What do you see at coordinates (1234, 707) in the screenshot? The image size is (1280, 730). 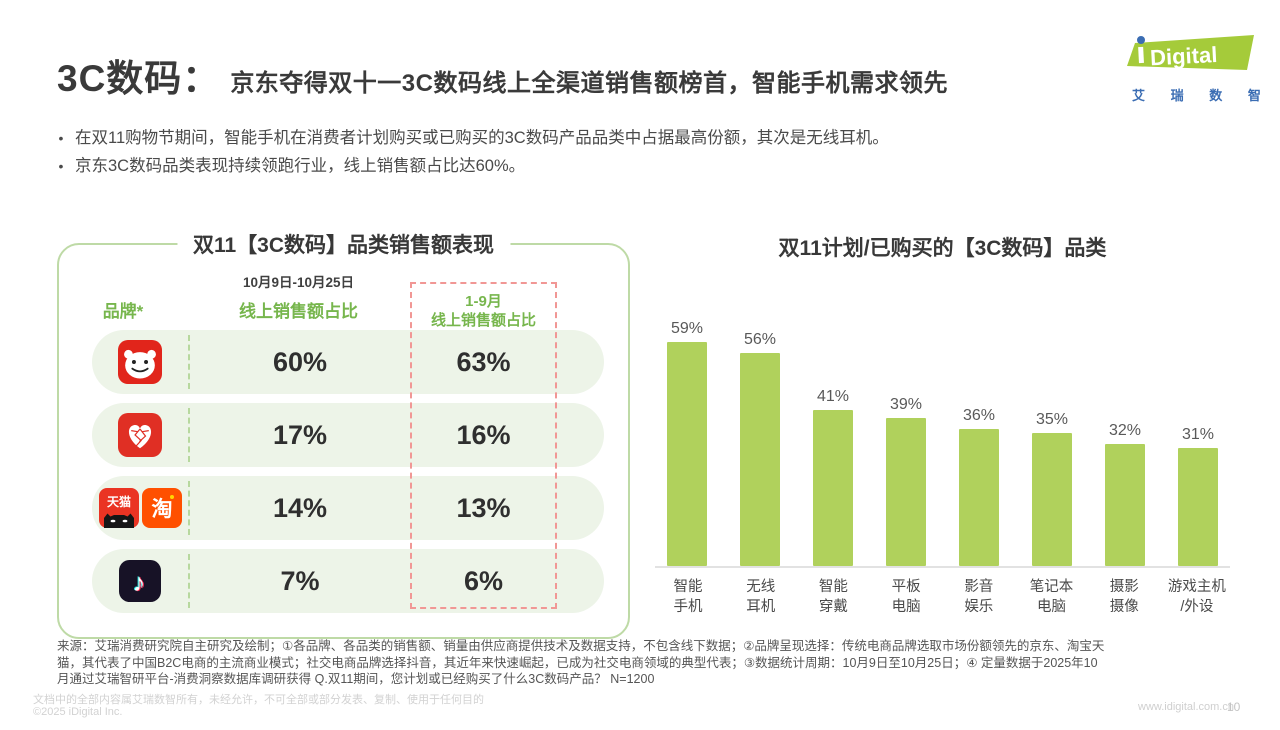 I see `page-number: 10` at bounding box center [1234, 707].